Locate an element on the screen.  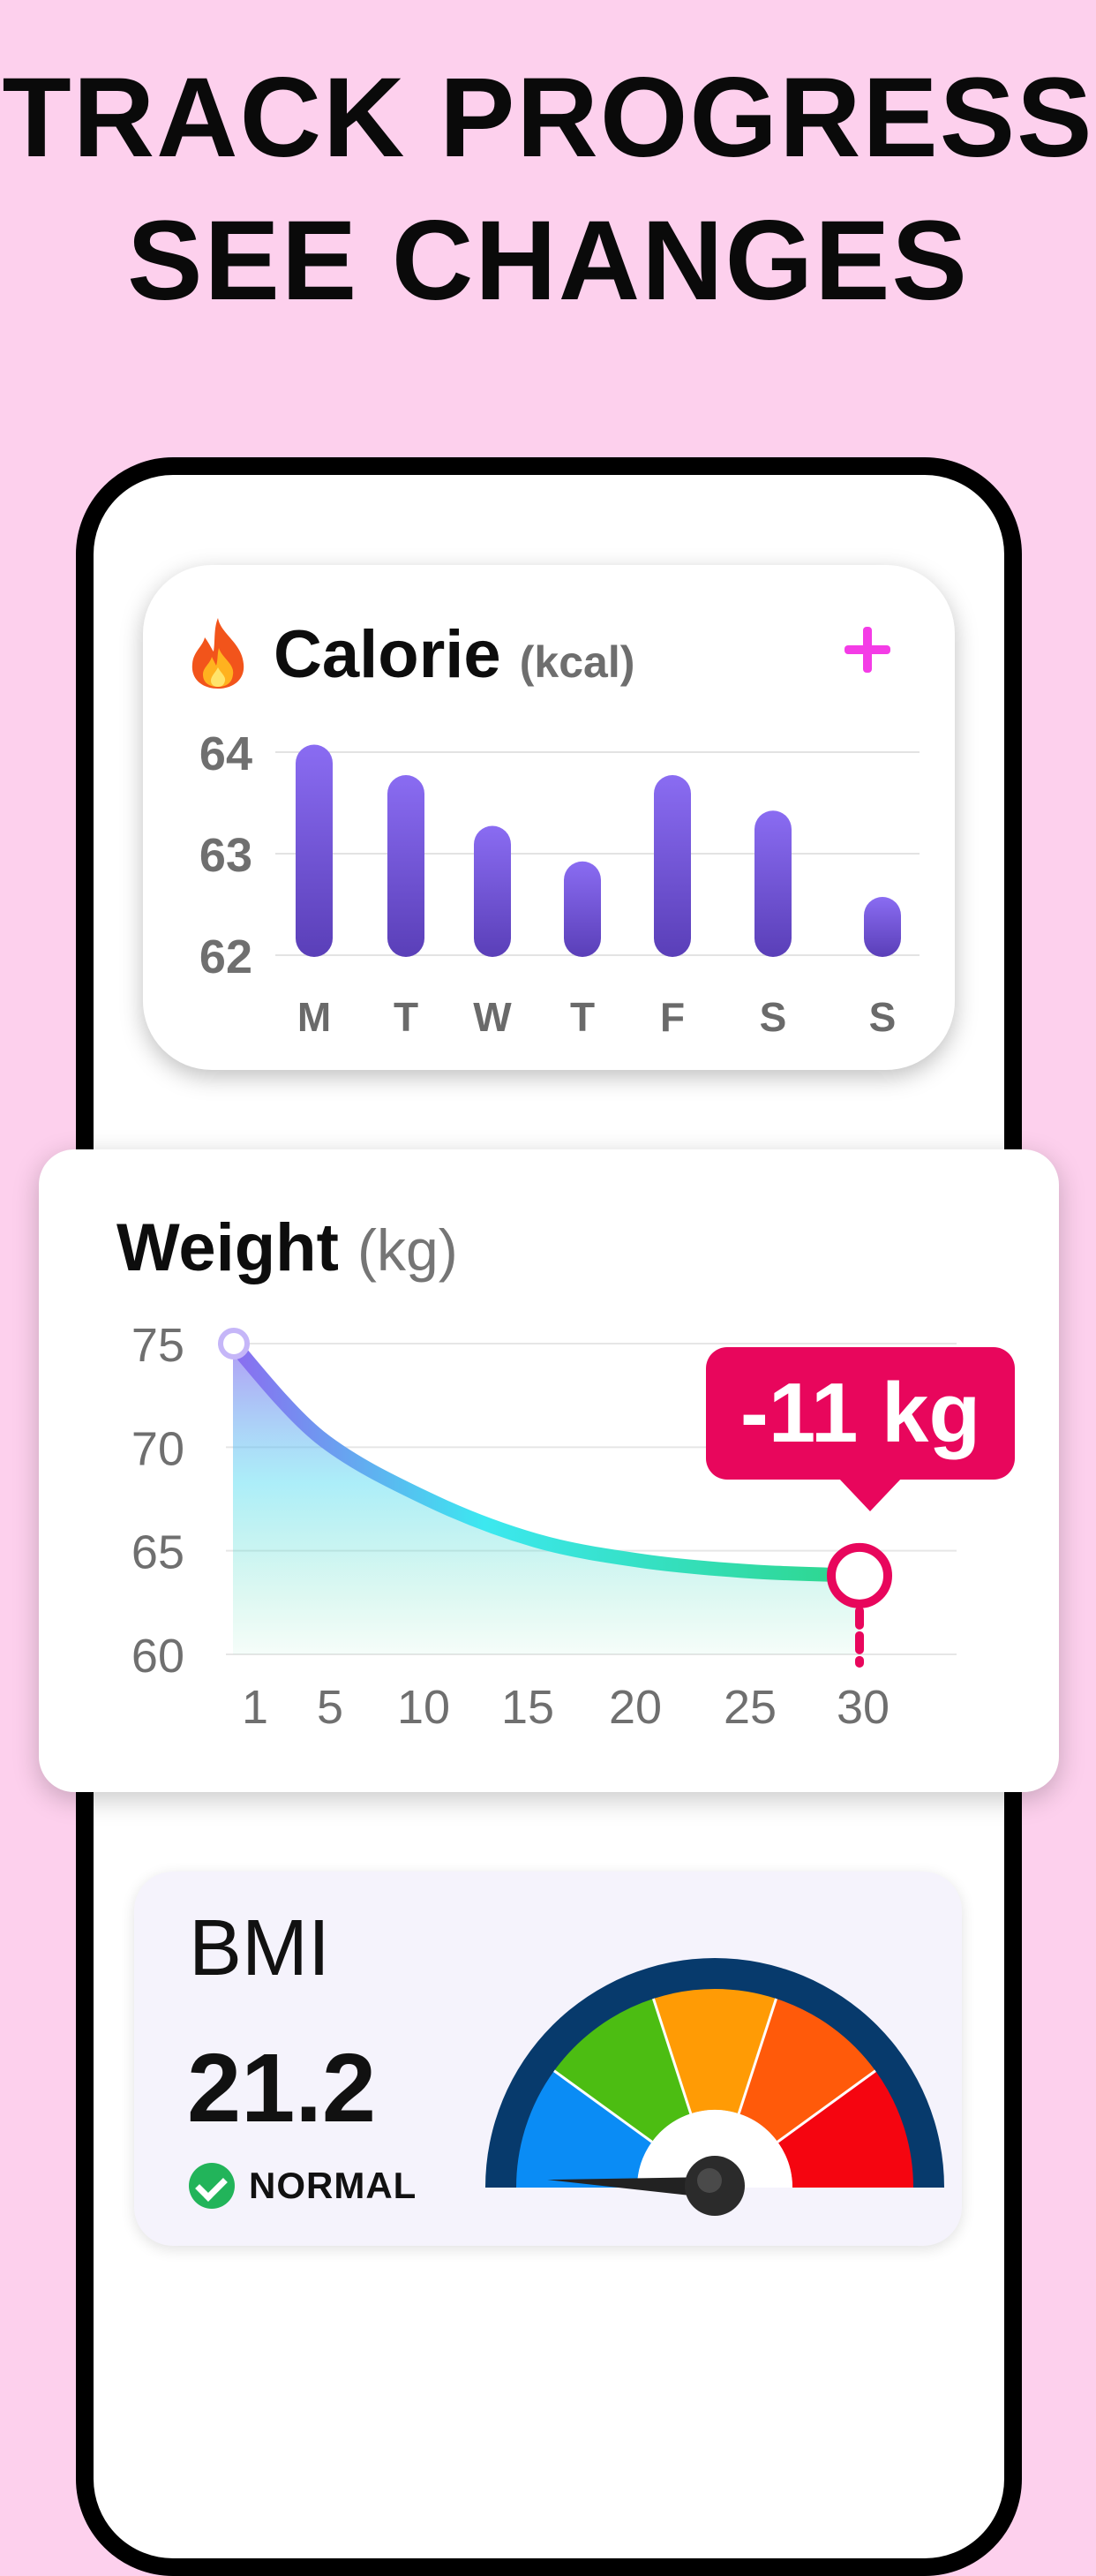
weight-x-tick: 1 is located at coordinates (255, 1708).